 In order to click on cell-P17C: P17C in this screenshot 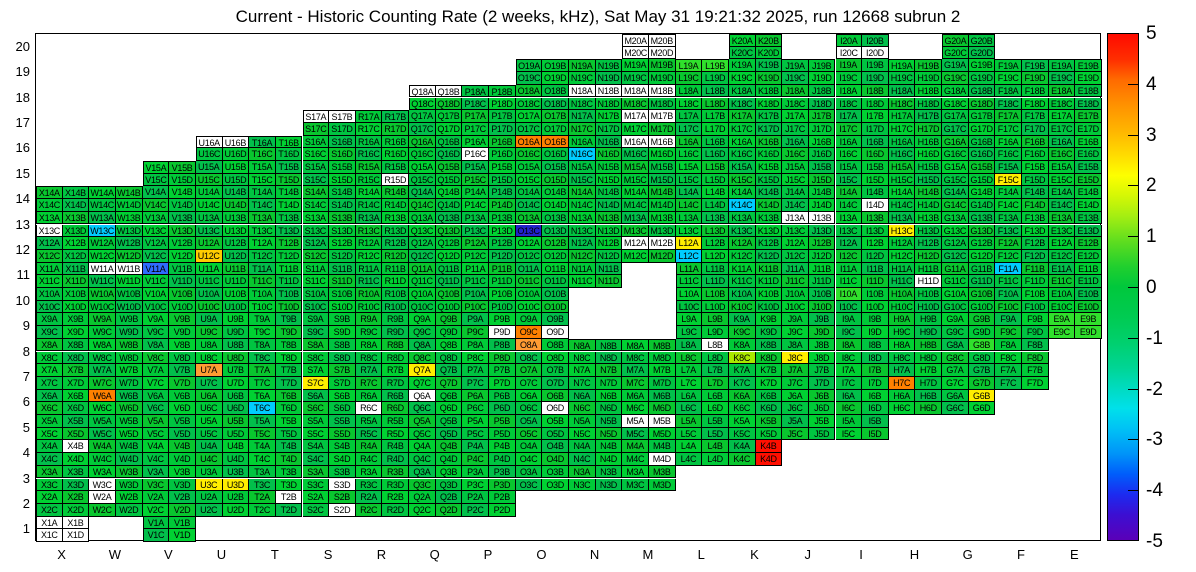, I will do `click(476, 129)`.